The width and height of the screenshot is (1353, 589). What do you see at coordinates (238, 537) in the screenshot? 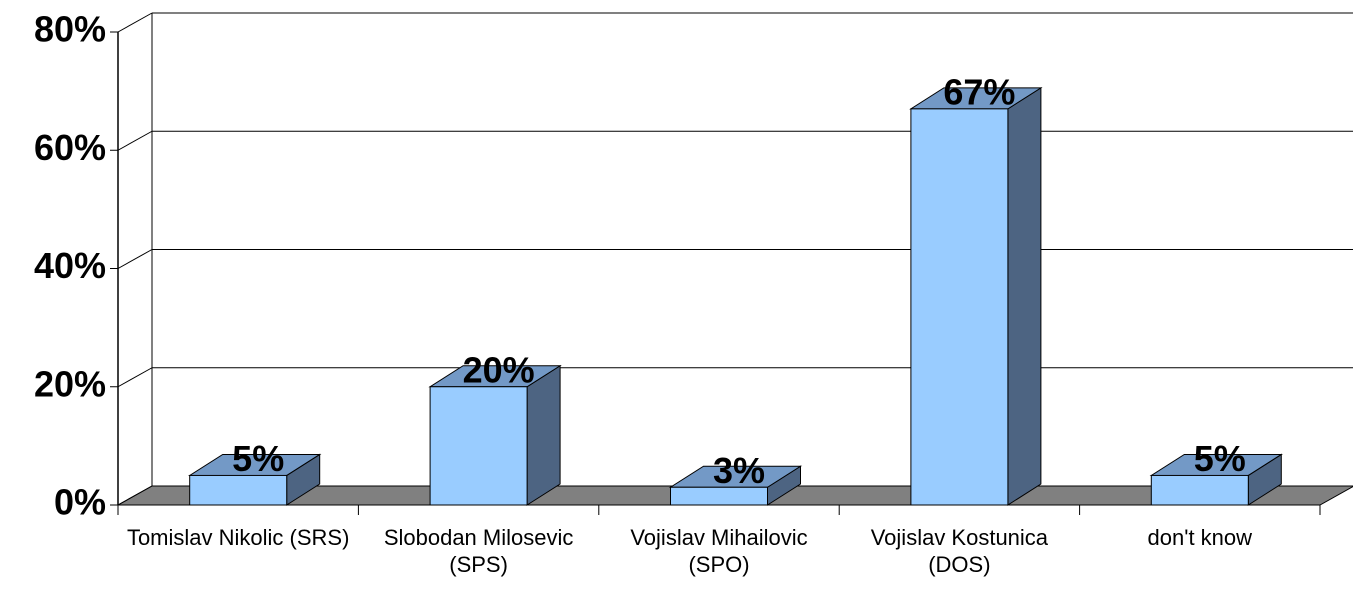
I see `x-tick-label: Tomislav Nikolic (SRS)` at bounding box center [238, 537].